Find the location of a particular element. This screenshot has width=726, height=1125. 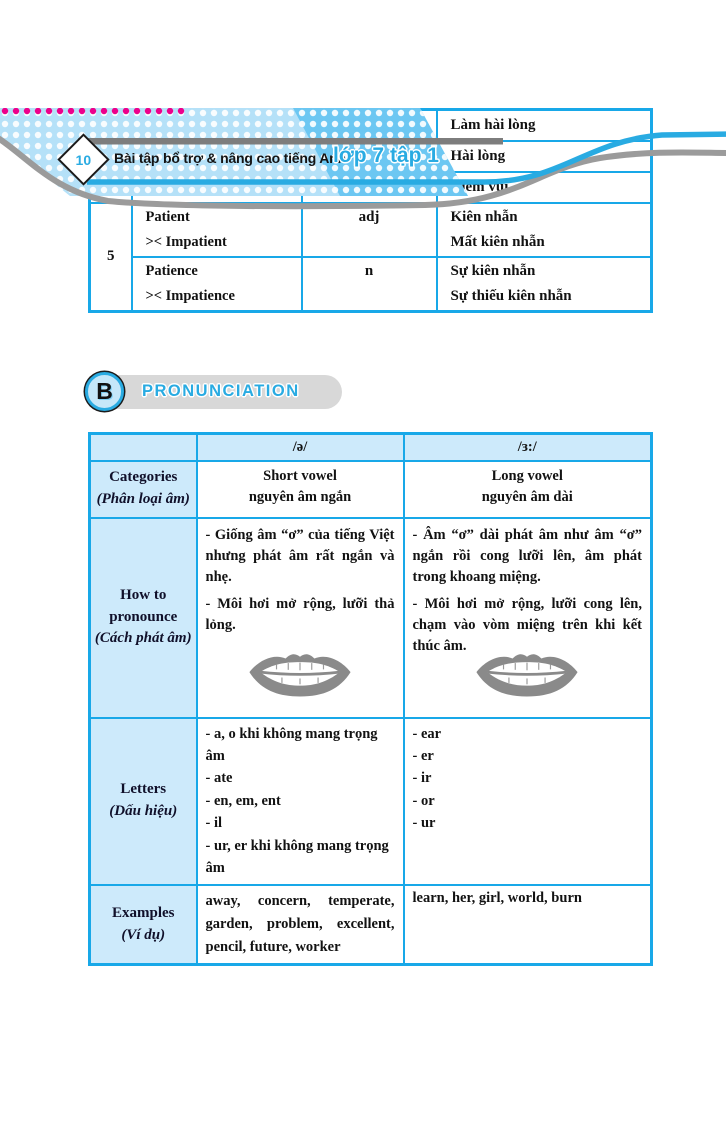

letter-pattern: - ur is located at coordinates (424, 823).